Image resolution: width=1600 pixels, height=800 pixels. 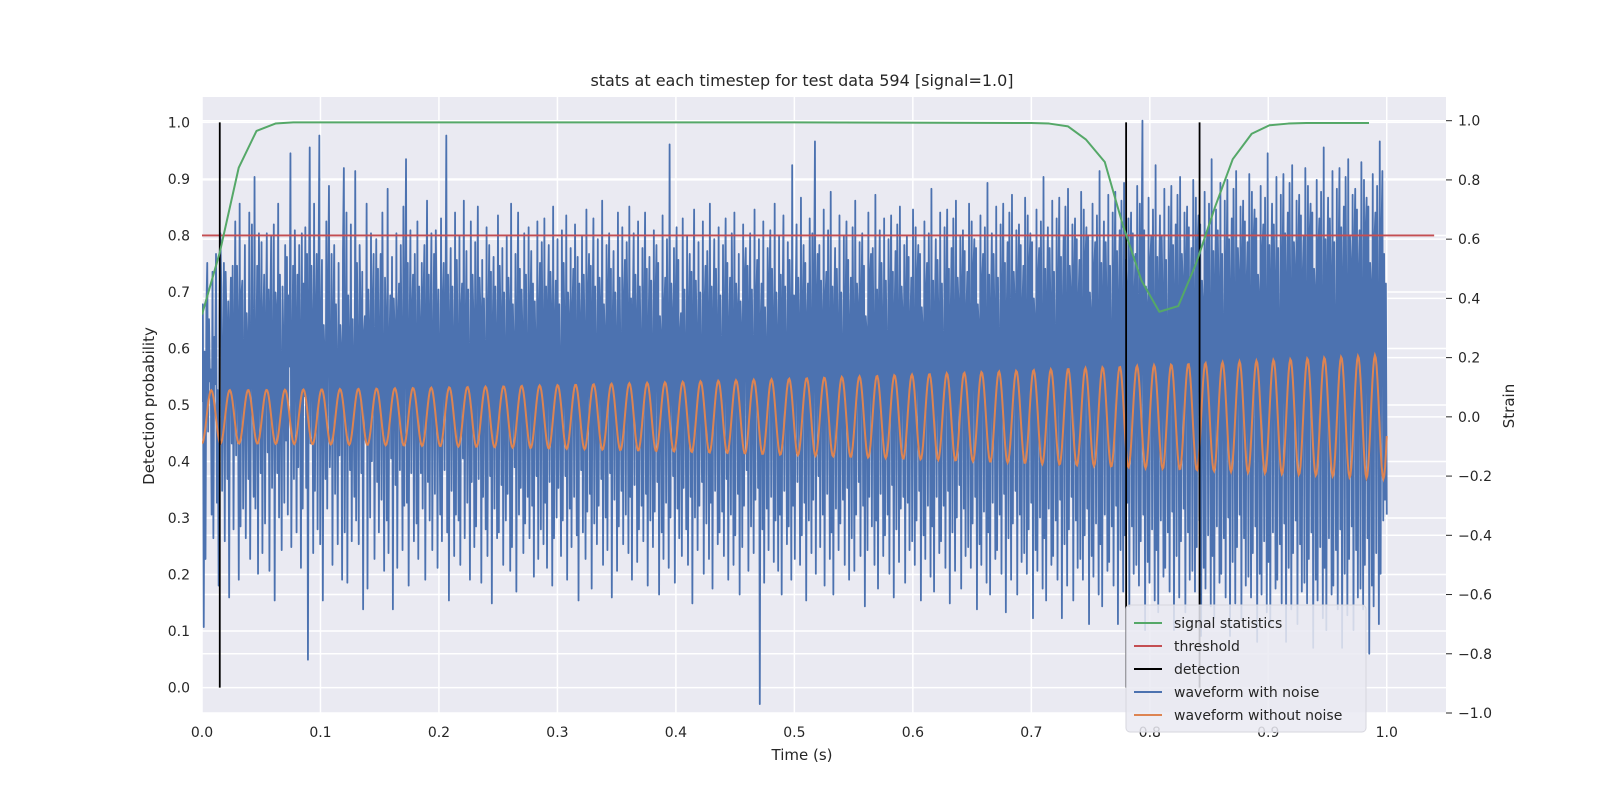 I want to click on right-y-tick-label: 0.8, so click(x=1469, y=181).